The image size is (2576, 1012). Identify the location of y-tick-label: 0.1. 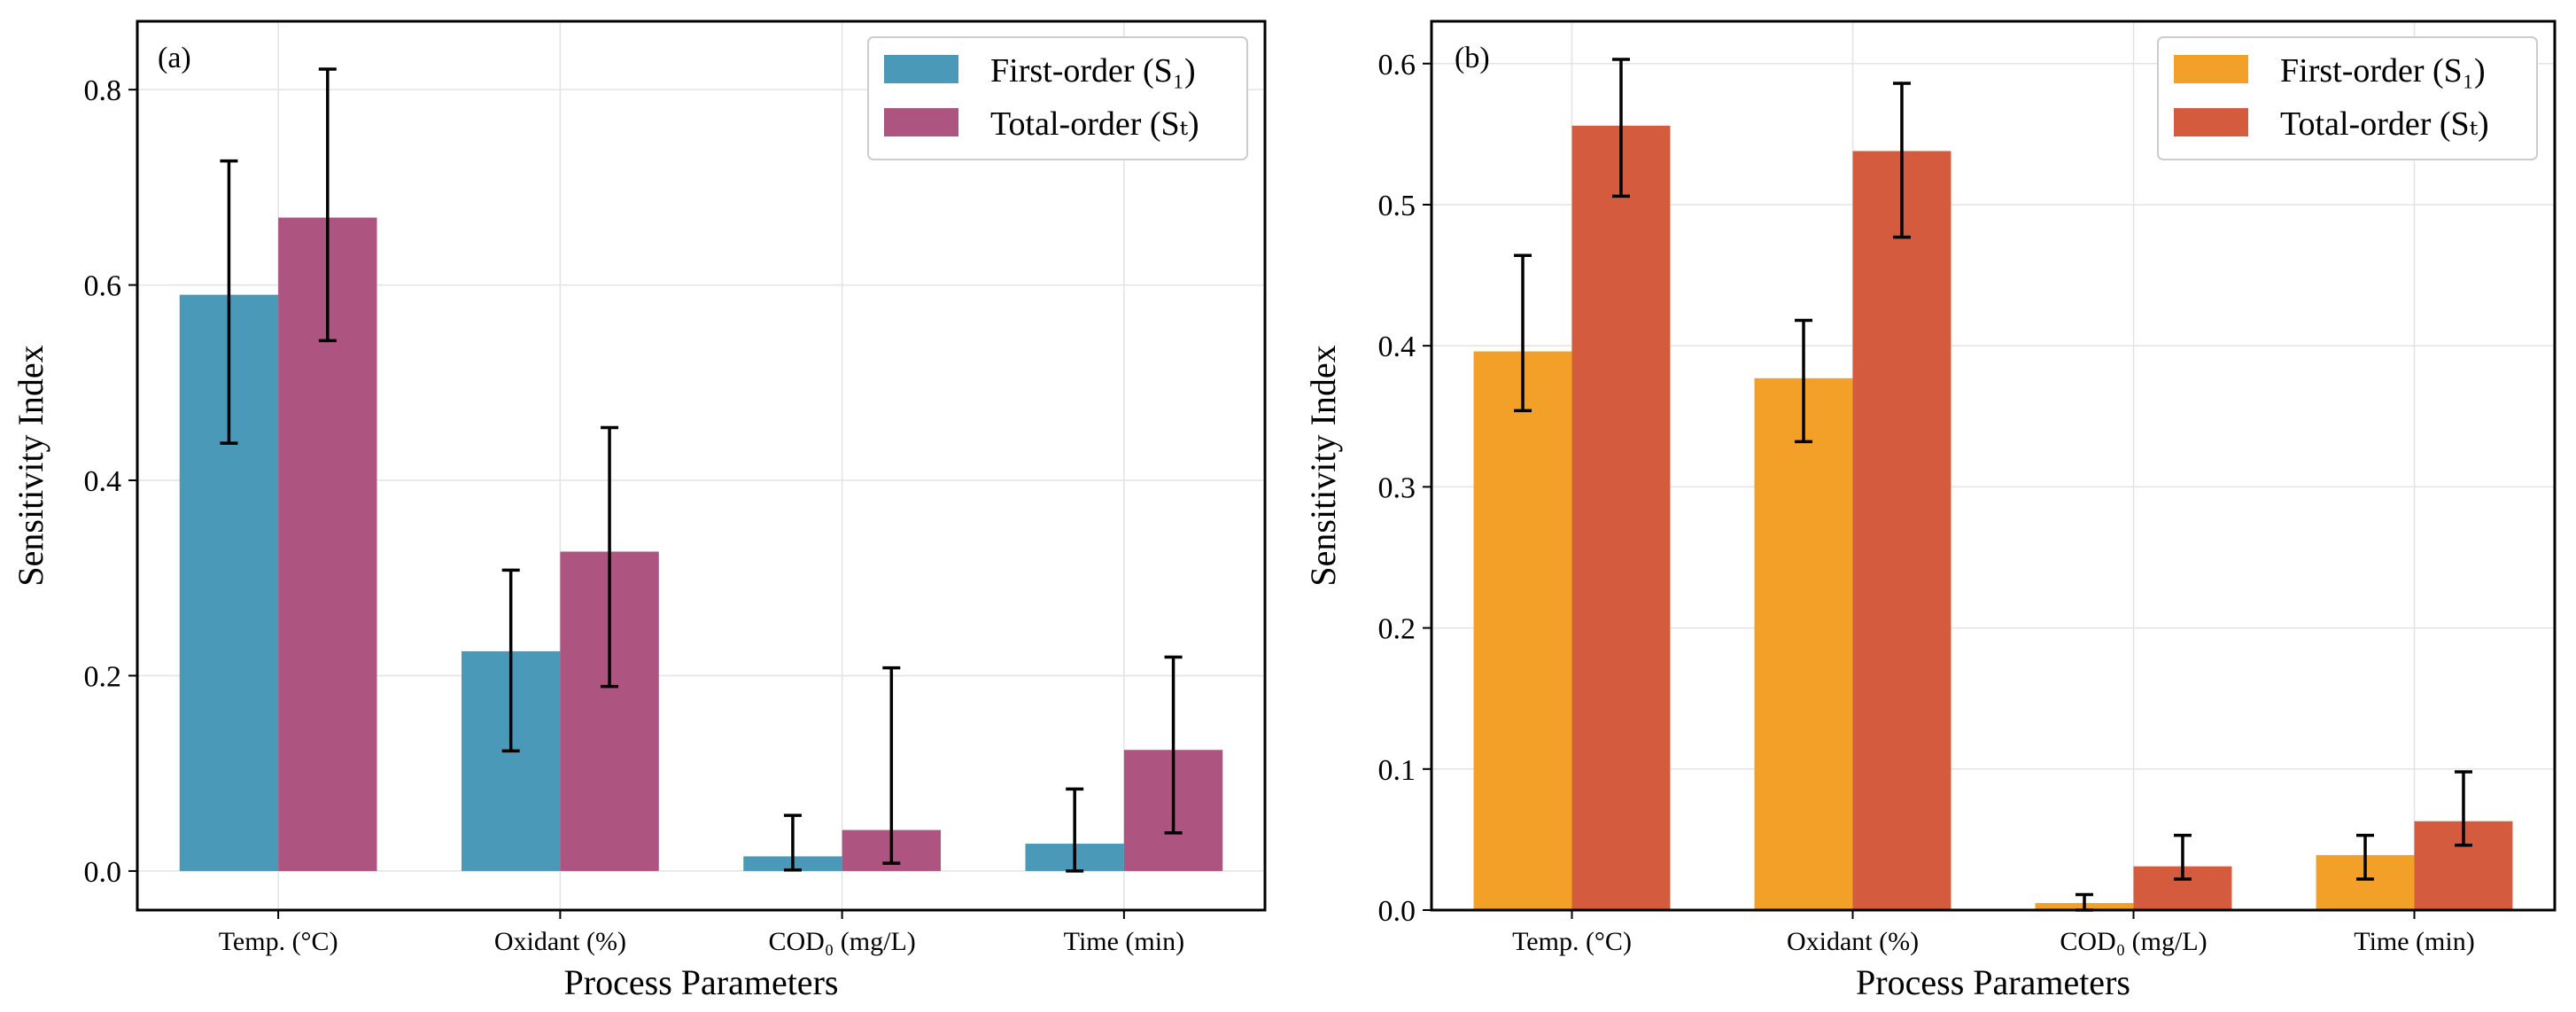
(1397, 770).